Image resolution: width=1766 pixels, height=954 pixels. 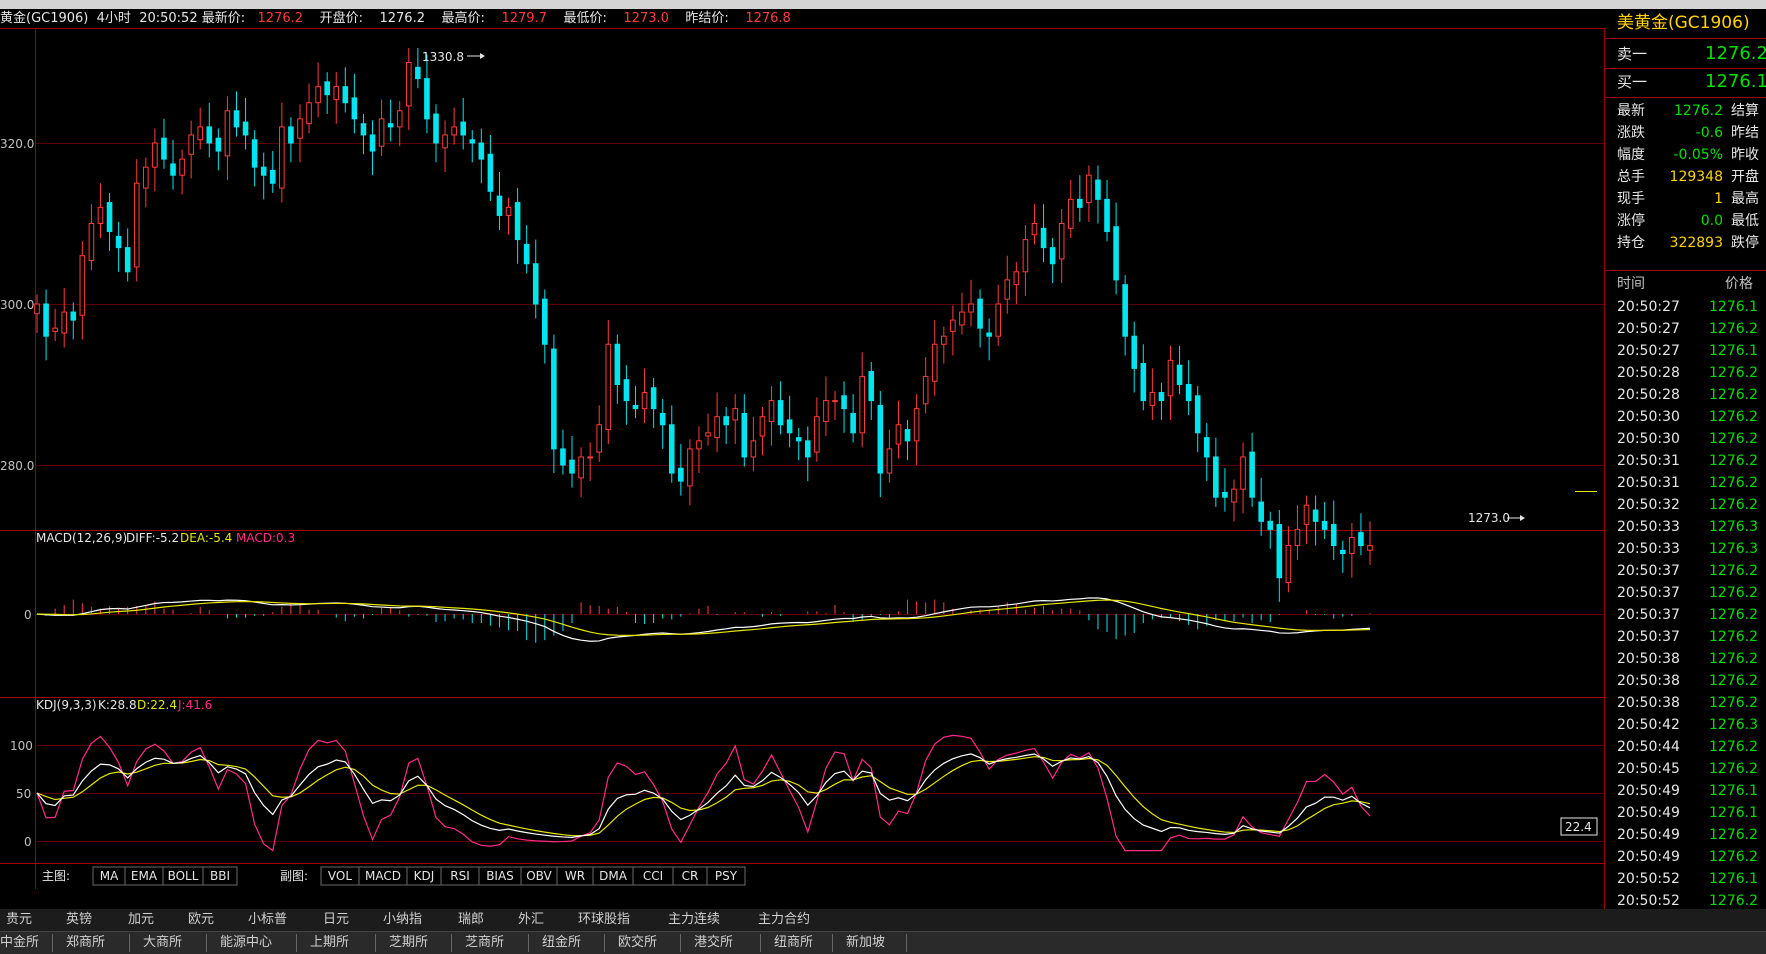 I want to click on period-label: 4小时, so click(x=113, y=18).